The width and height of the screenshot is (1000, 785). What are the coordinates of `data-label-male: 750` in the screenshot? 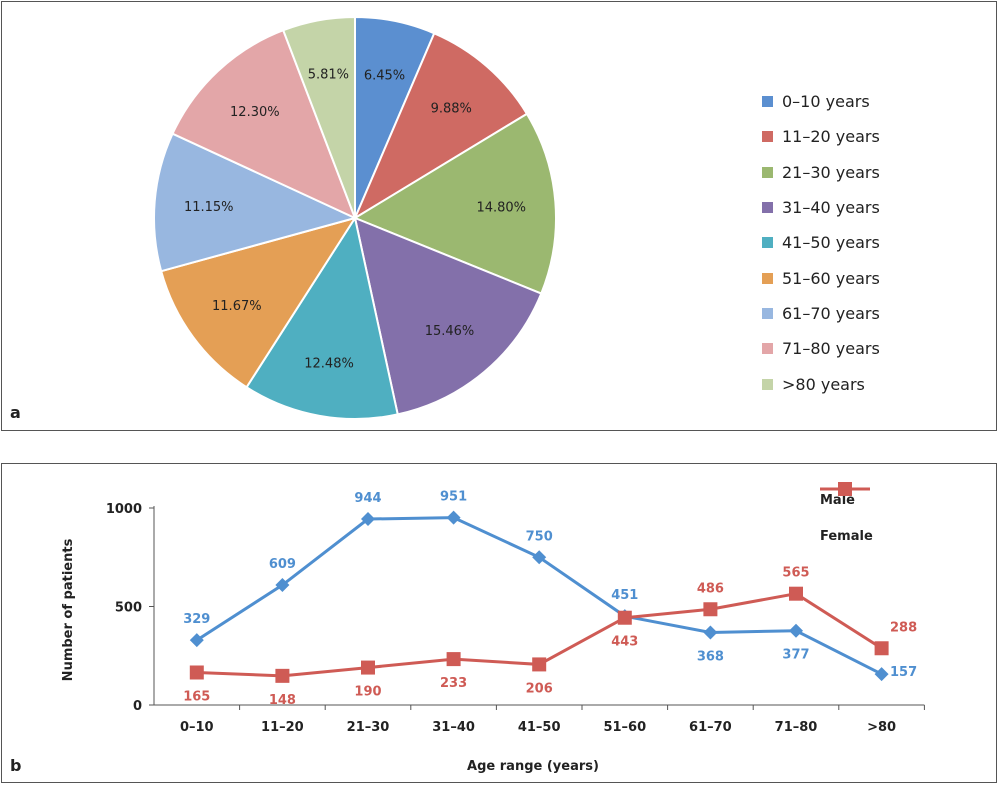 It's located at (539, 536).